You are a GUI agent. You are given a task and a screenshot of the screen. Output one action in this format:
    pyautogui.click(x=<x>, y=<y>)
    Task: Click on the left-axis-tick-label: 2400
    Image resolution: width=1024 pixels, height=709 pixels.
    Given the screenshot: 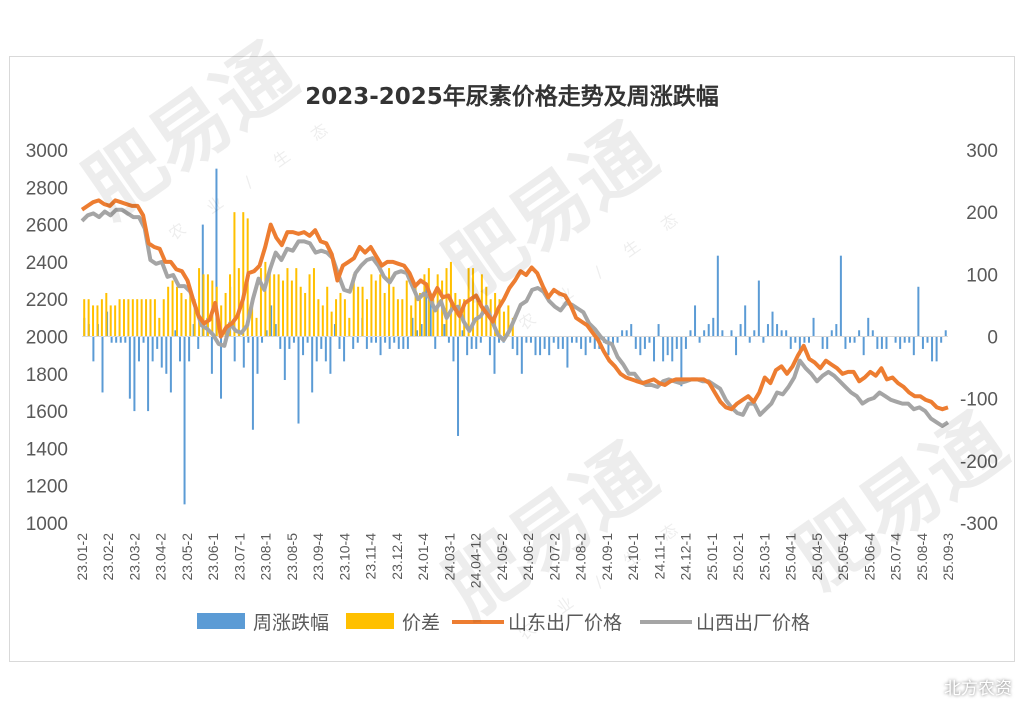 What is the action you would take?
    pyautogui.click(x=47, y=263)
    